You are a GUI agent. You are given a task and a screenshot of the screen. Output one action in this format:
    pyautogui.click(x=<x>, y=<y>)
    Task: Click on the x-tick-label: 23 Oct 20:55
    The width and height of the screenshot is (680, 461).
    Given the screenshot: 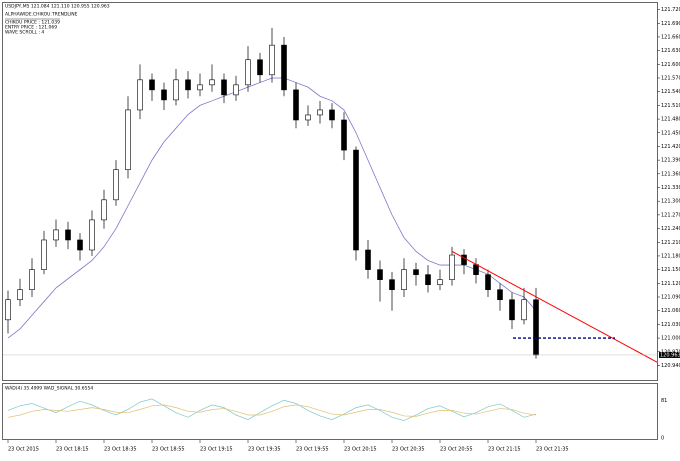 What is the action you would take?
    pyautogui.click(x=456, y=450)
    